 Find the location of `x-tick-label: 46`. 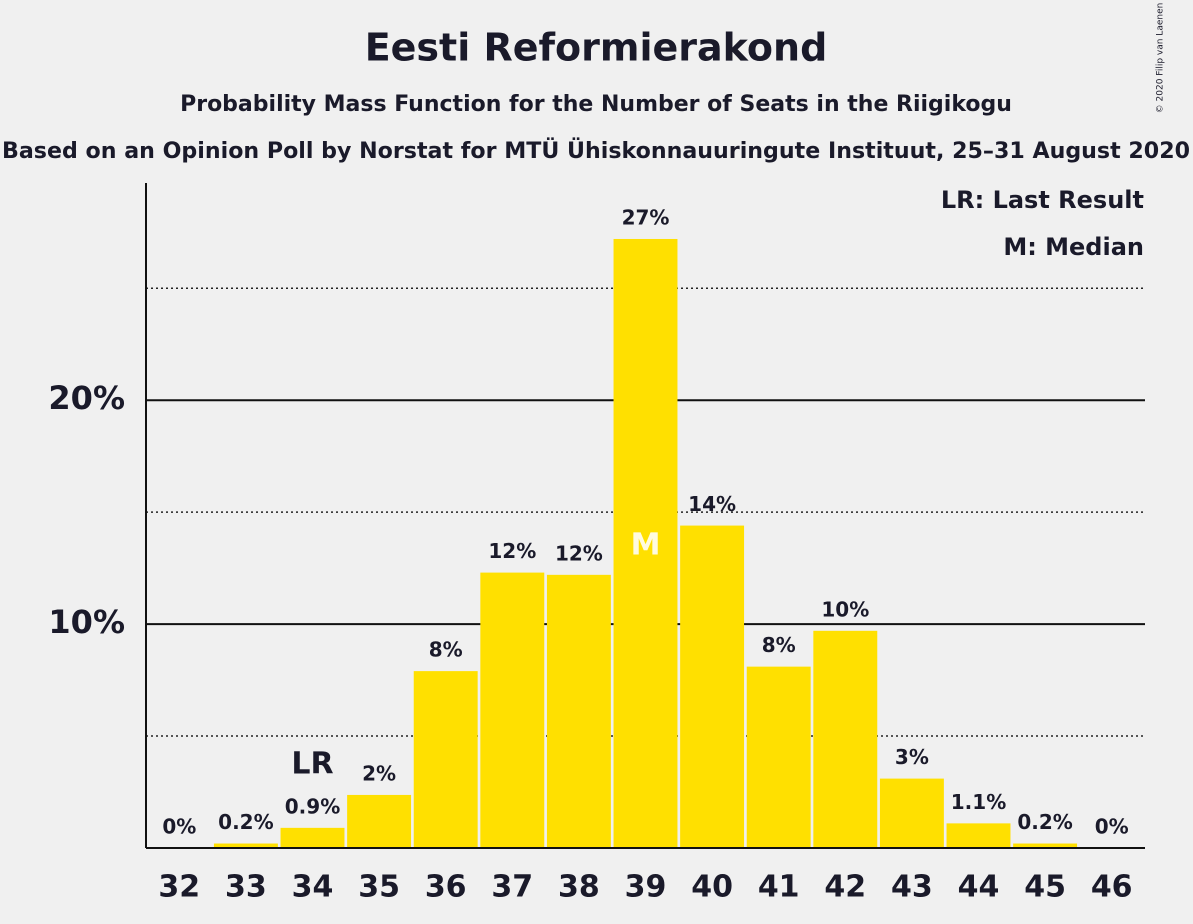

x-tick-label: 46 is located at coordinates (1112, 887).